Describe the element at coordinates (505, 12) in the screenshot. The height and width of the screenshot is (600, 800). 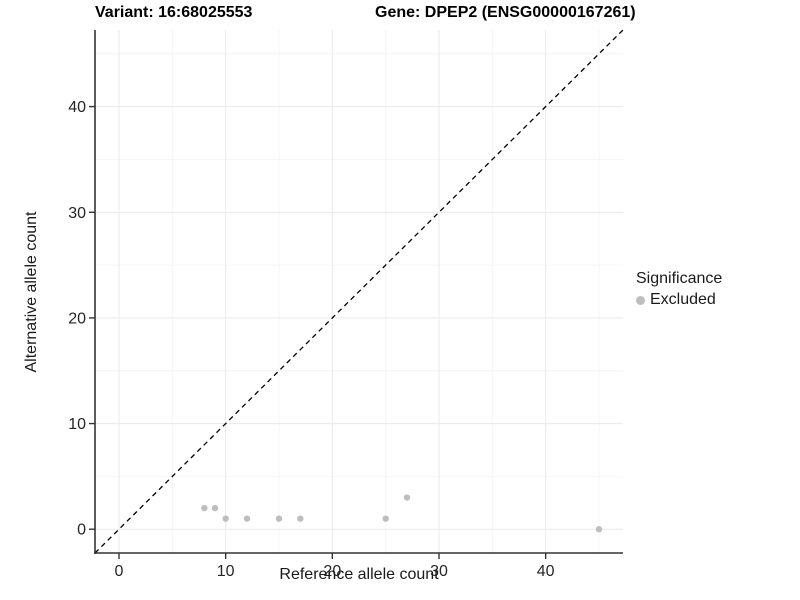
I see `gene-title: Gene: DPEP2 (ENSG00000167261)` at that location.